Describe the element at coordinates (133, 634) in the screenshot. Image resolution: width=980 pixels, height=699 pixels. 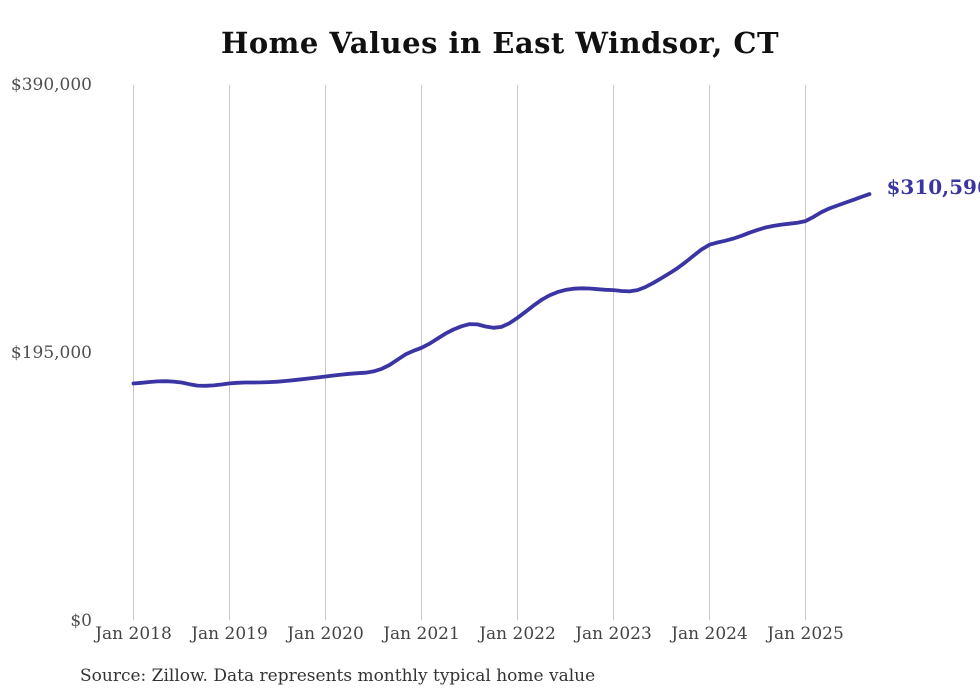
I see `x-tick-label: Jan 2018` at that location.